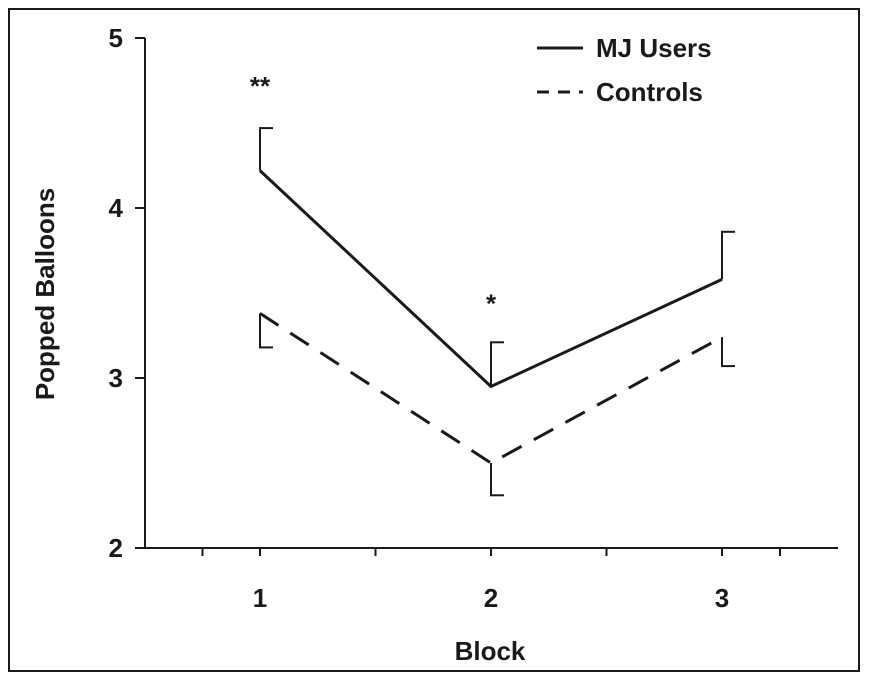 The width and height of the screenshot is (872, 684). Describe the element at coordinates (45, 294) in the screenshot. I see `y-axis-title: Popped Balloons` at that location.